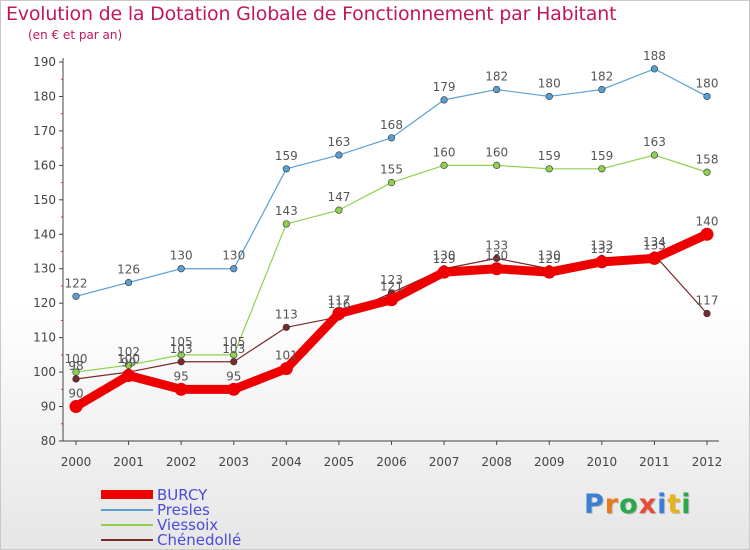 The width and height of the screenshot is (750, 550). I want to click on data-label-viessoix: 147, so click(338, 197).